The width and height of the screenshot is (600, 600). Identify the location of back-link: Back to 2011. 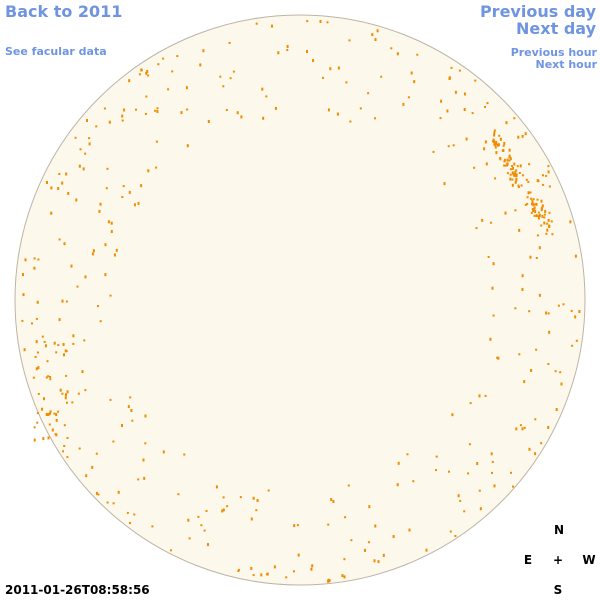
(63, 11).